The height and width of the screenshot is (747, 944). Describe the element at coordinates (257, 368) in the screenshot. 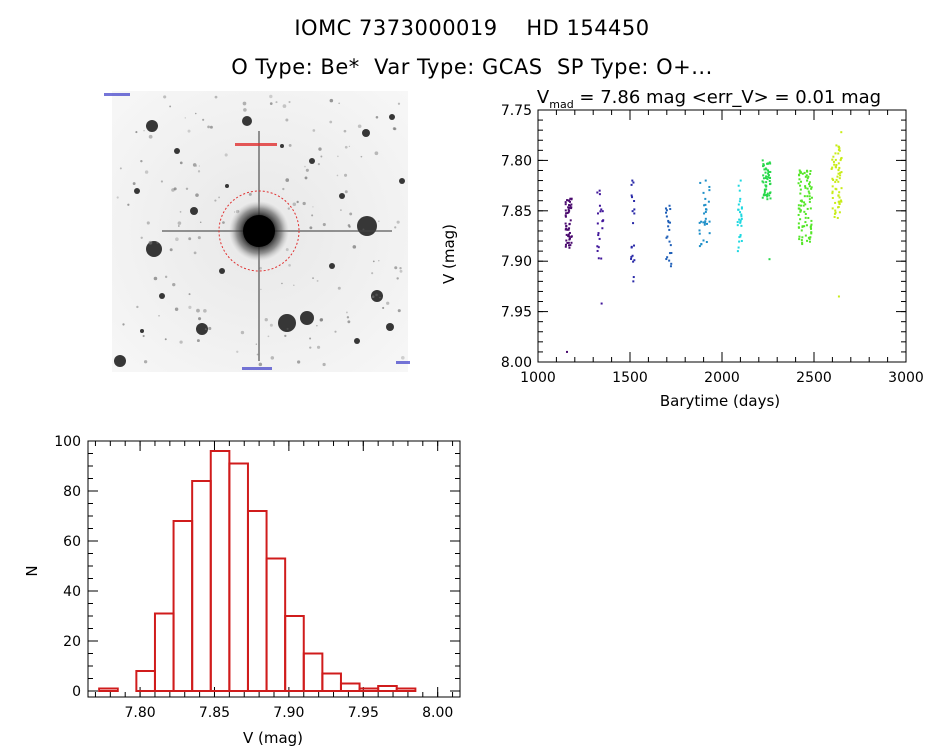

I see `corner-label-bottom` at that location.